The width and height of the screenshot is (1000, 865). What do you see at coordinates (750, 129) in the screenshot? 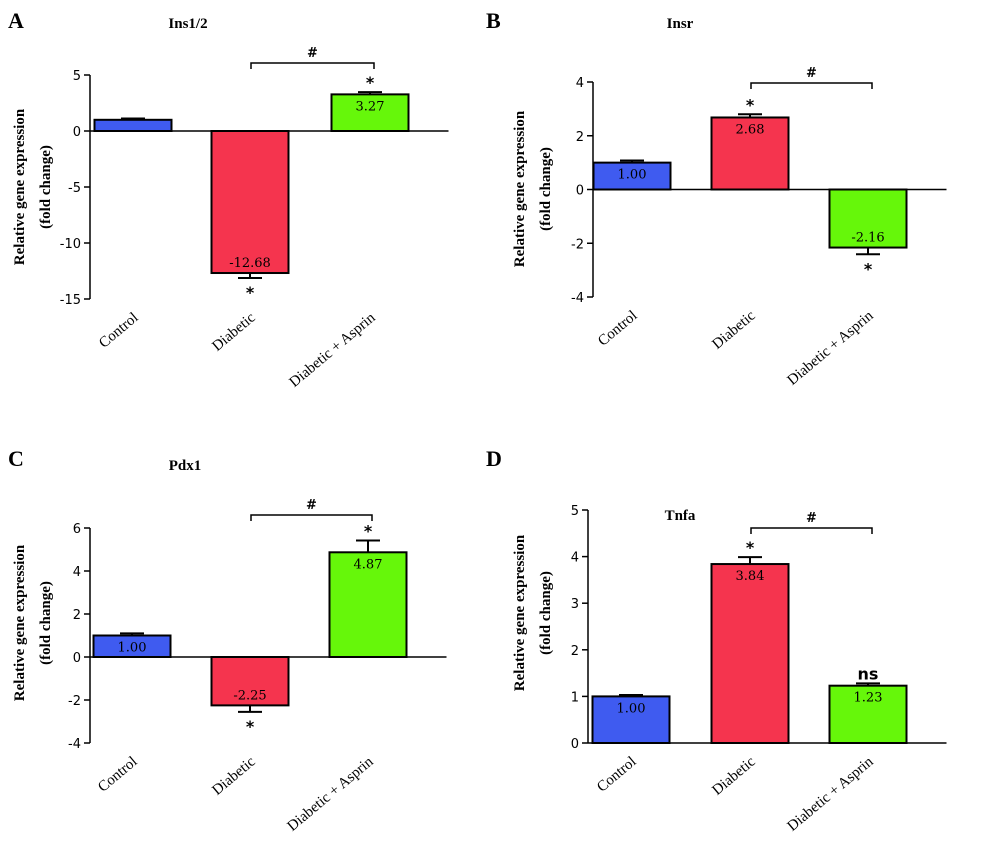
I see `value-label-diabetic: 2.68` at bounding box center [750, 129].